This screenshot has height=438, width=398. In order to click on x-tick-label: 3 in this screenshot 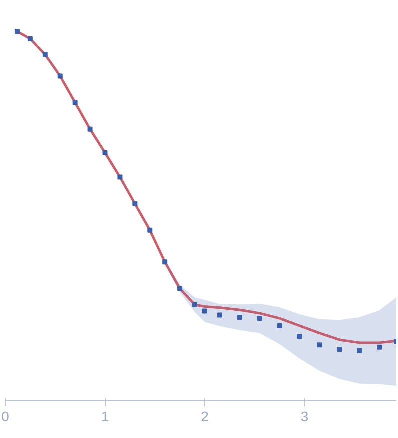, I will do `click(304, 416)`.